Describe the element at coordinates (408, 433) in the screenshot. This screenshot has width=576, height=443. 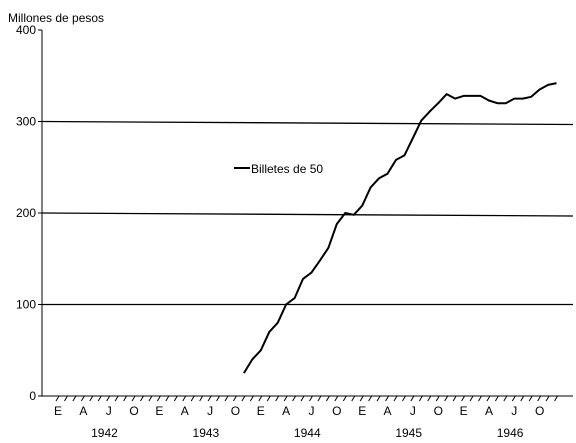
I see `x-year-label: 1945` at that location.